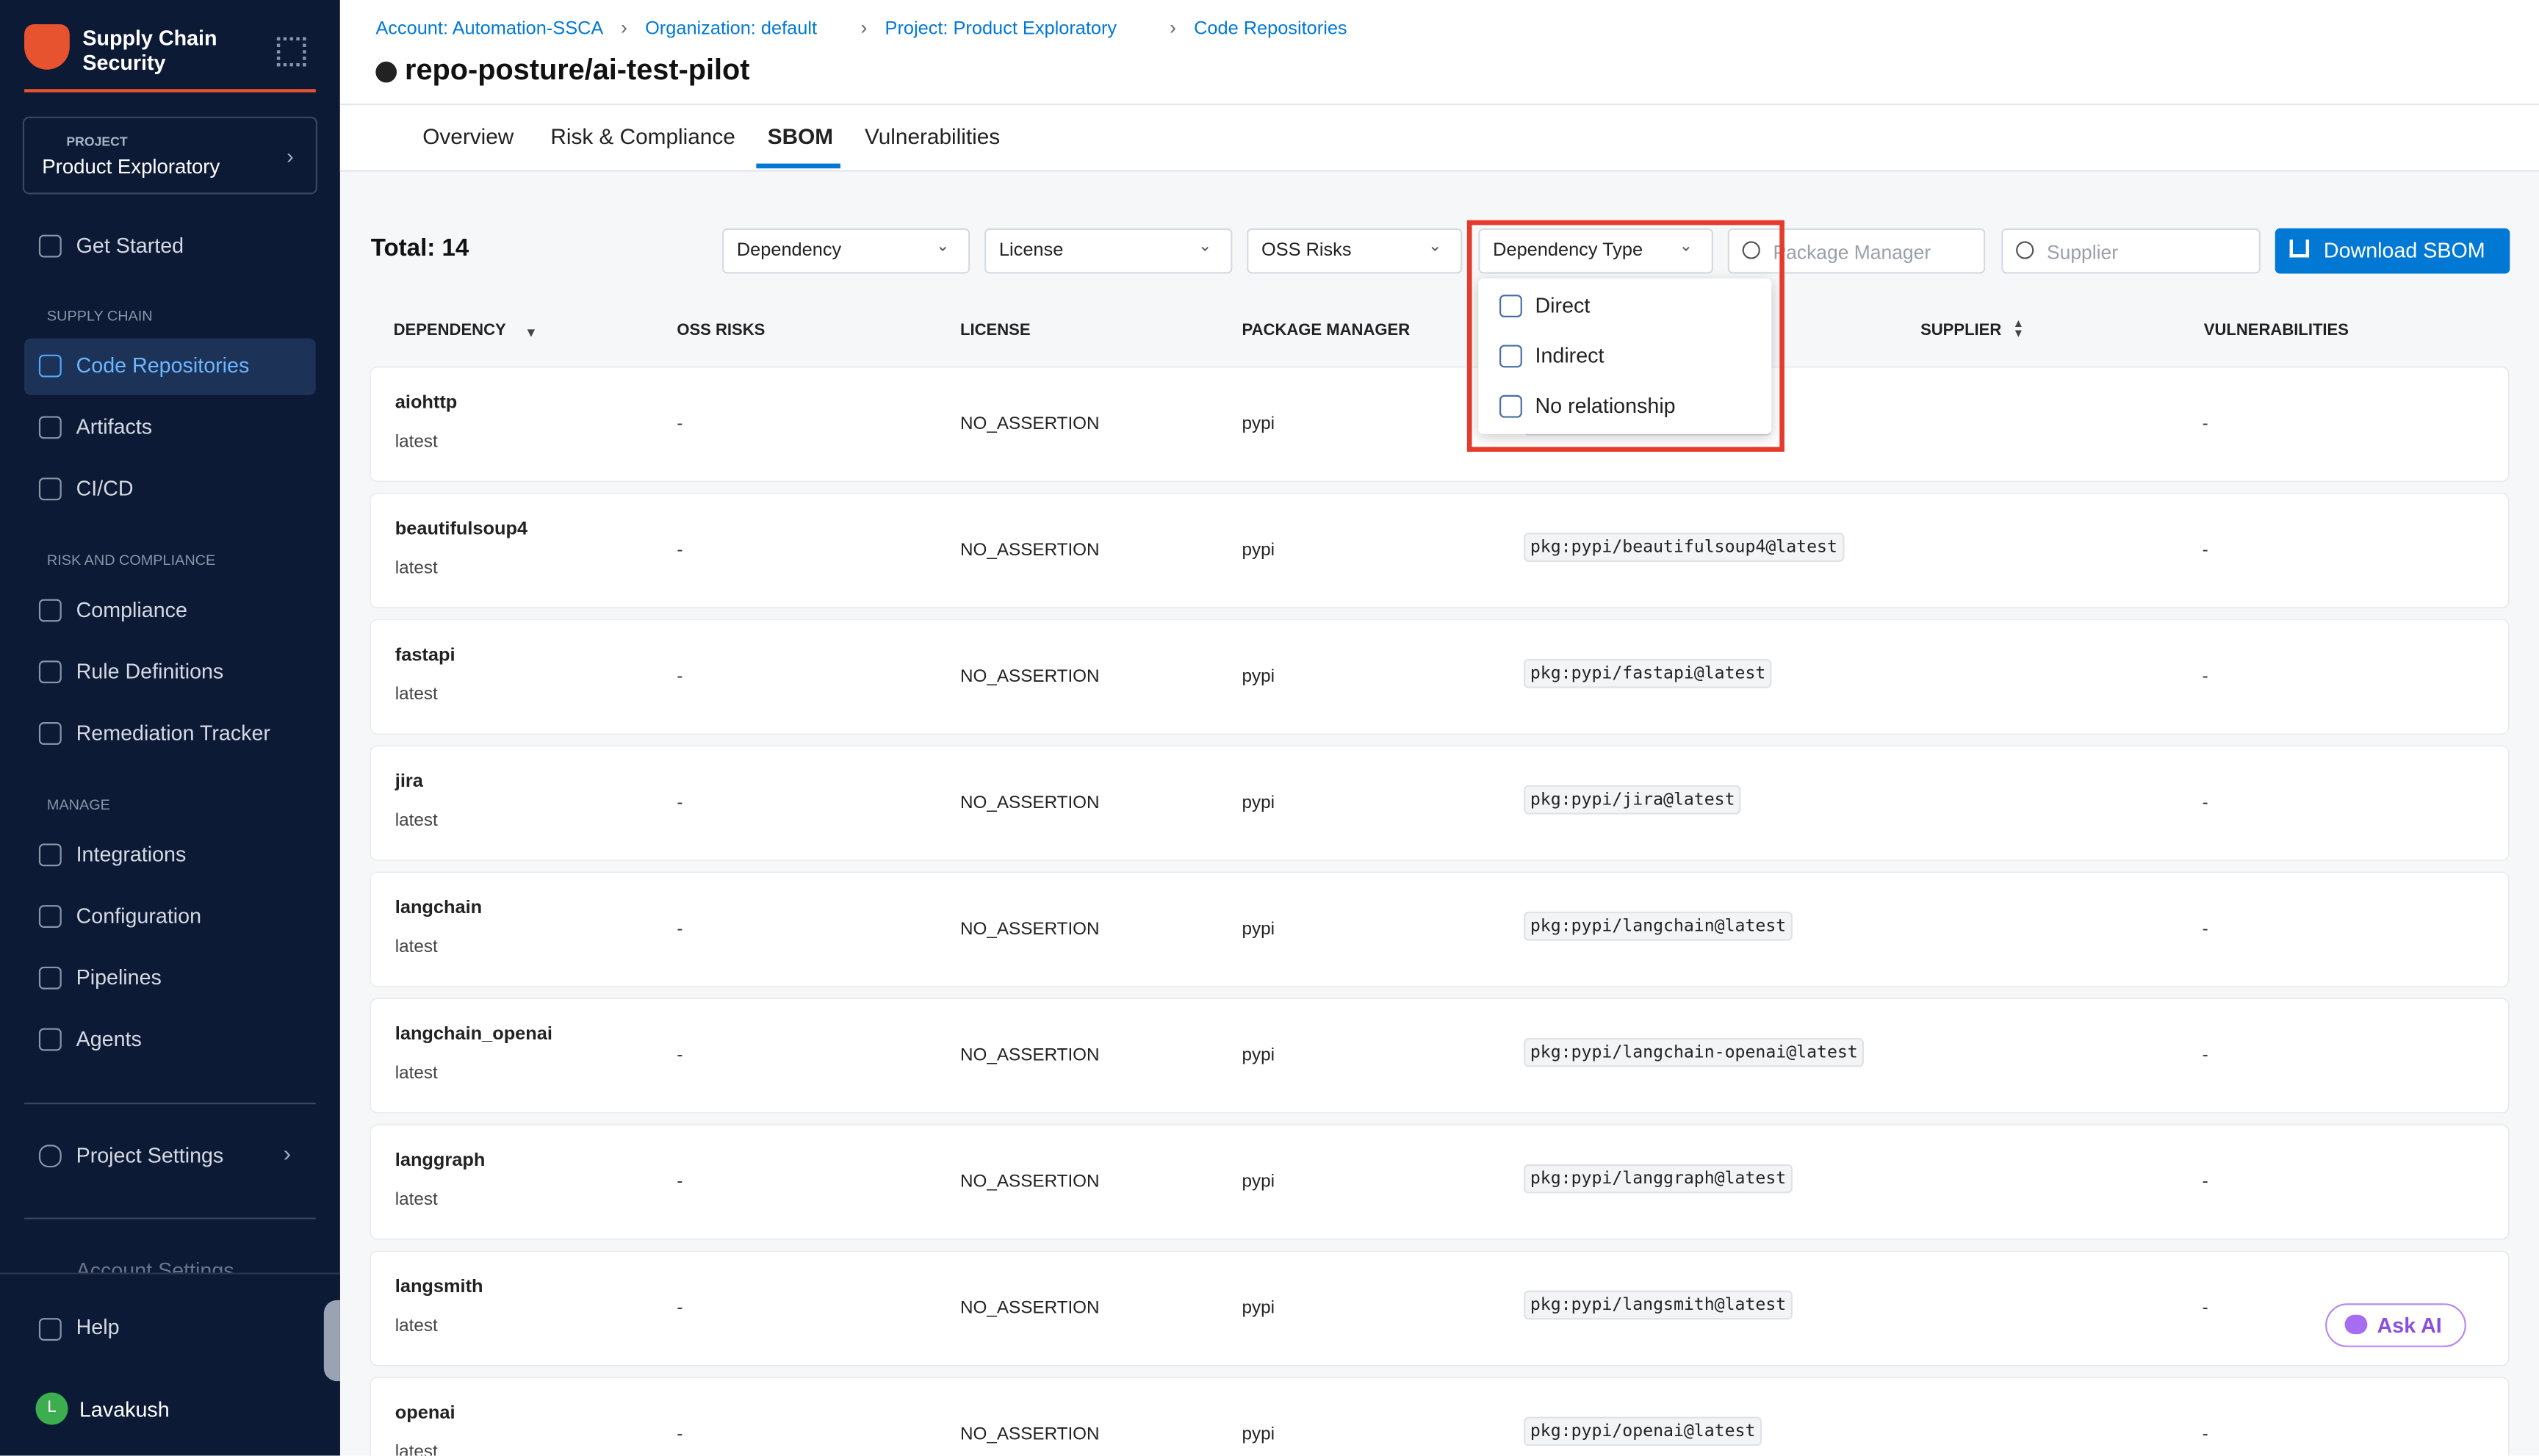 The height and width of the screenshot is (1456, 2539). Describe the element at coordinates (731, 29) in the screenshot. I see `breadcrumb: Organization: default` at that location.